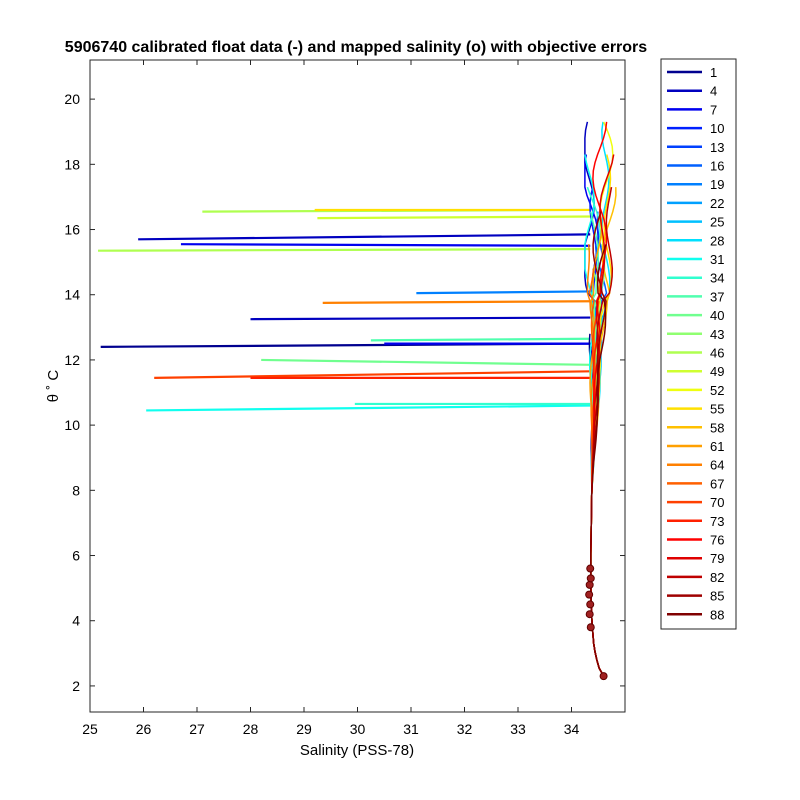 The width and height of the screenshot is (800, 800). What do you see at coordinates (518, 729) in the screenshot?
I see `x-tick-label: 33` at bounding box center [518, 729].